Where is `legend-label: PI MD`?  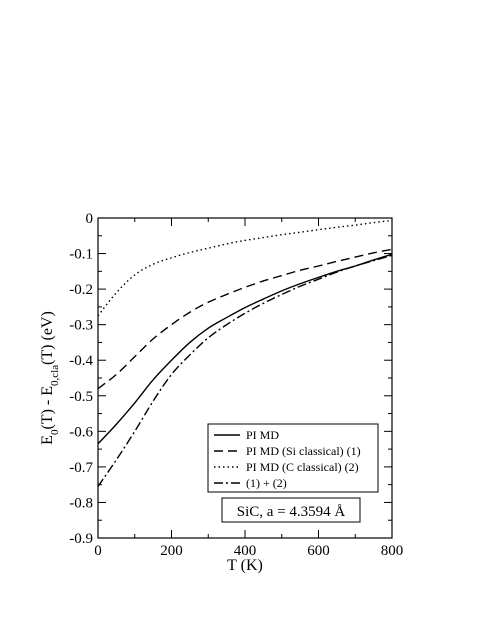
legend-label: PI MD is located at coordinates (262, 435).